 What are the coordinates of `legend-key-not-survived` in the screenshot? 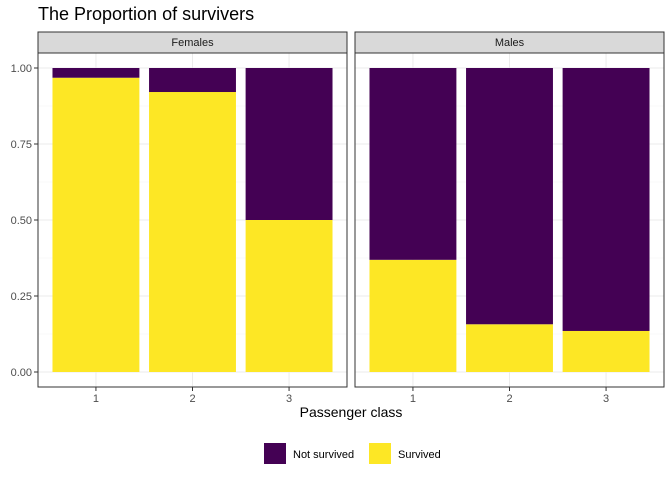 It's located at (275, 453).